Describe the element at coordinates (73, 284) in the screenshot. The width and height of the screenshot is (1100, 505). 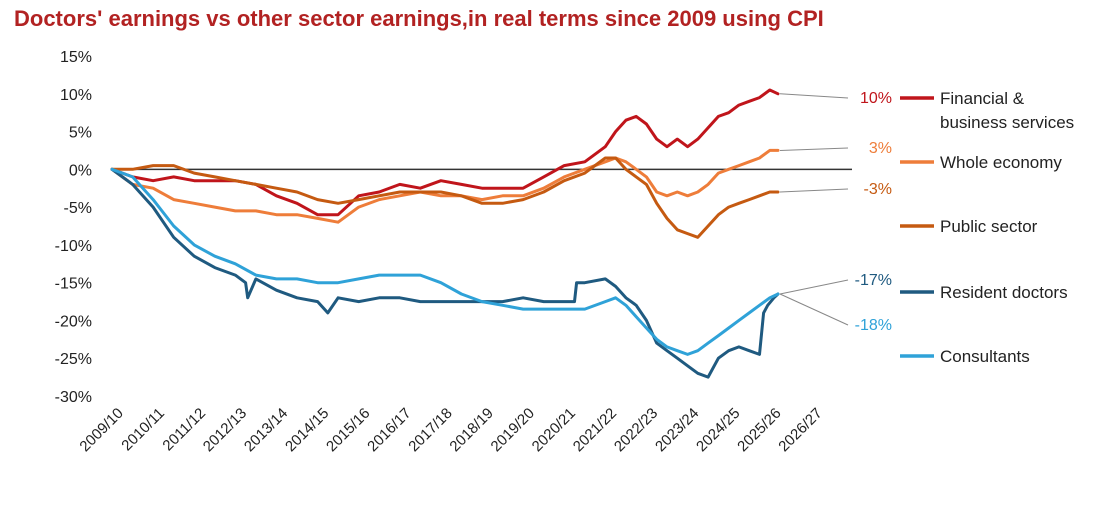
I see `y-tick-label: -15%` at that location.